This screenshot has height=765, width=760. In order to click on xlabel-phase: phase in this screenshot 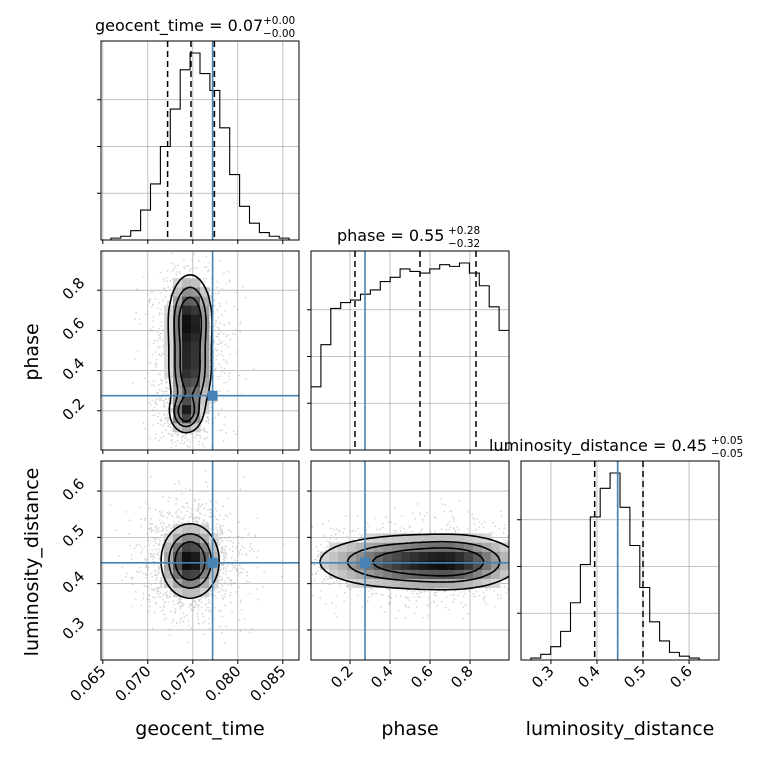, I will do `click(409, 729)`.